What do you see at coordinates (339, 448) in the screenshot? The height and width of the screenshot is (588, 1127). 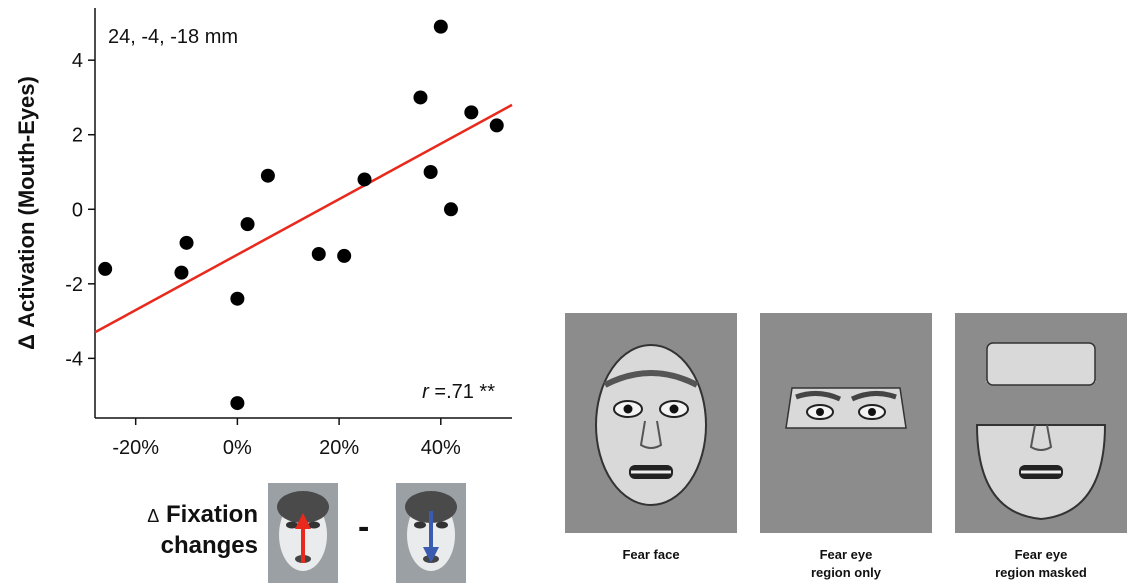 I see `x-tick-label: 20%` at bounding box center [339, 448].